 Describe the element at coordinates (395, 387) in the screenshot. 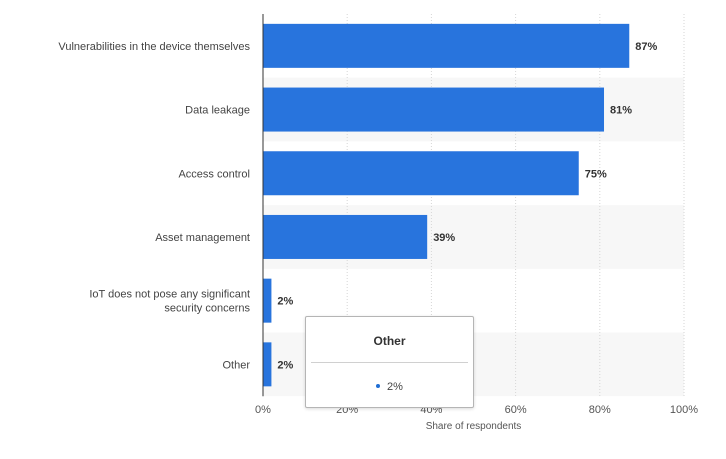

I see `tooltip-value: 2%` at that location.